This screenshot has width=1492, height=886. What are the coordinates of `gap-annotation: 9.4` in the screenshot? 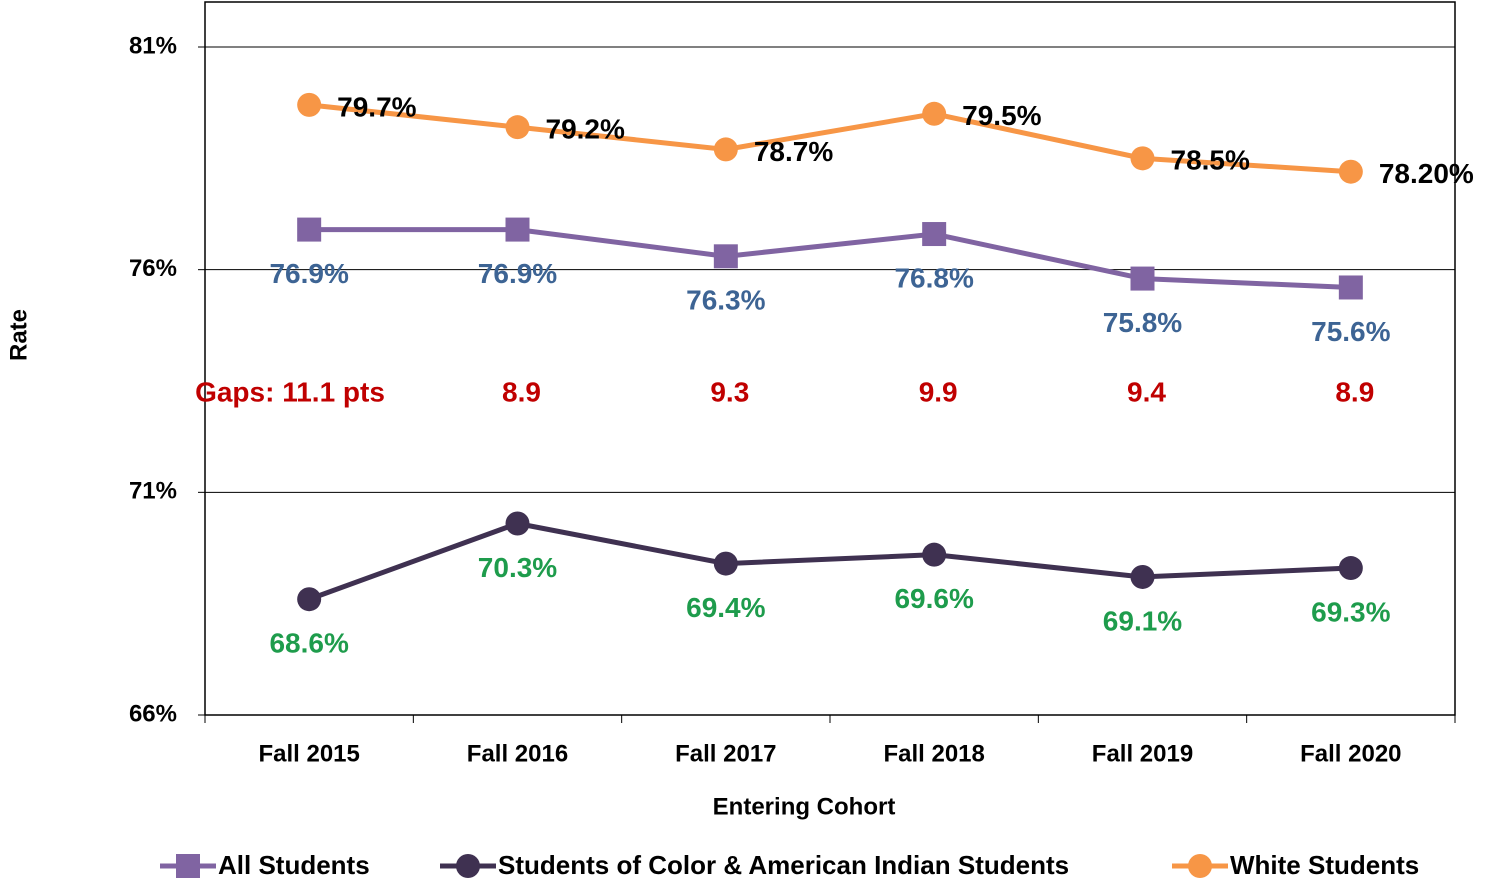 It's located at (1146, 391).